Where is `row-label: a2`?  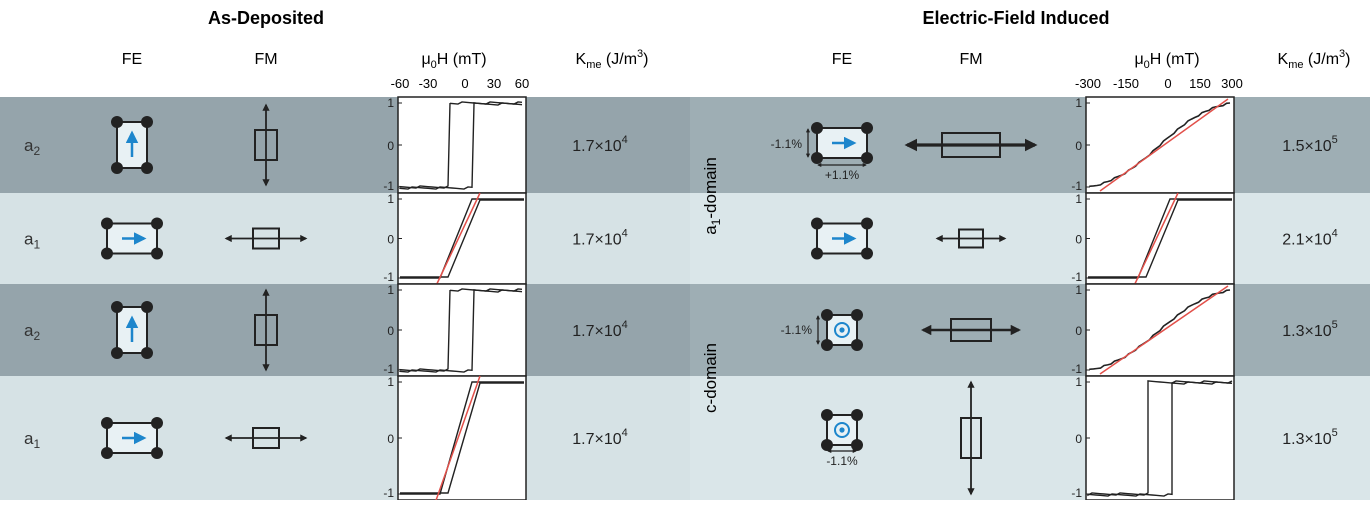 row-label: a2 is located at coordinates (32, 147).